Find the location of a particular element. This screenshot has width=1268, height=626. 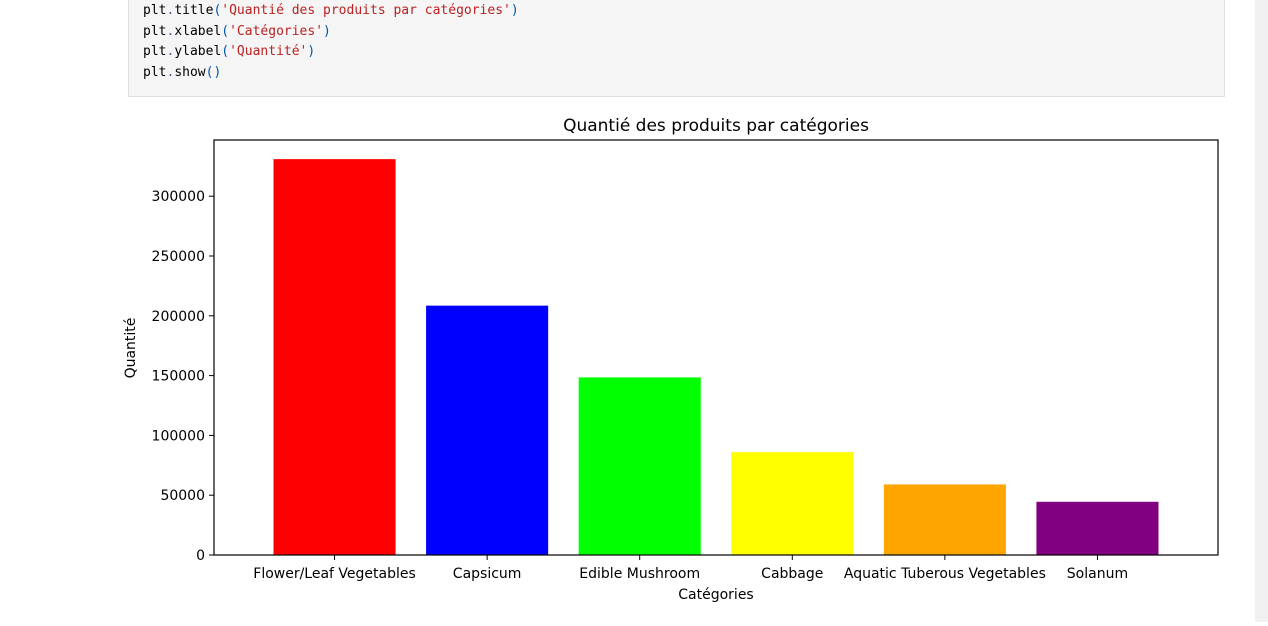

code-token-string: 'Catégories' is located at coordinates (276, 31).